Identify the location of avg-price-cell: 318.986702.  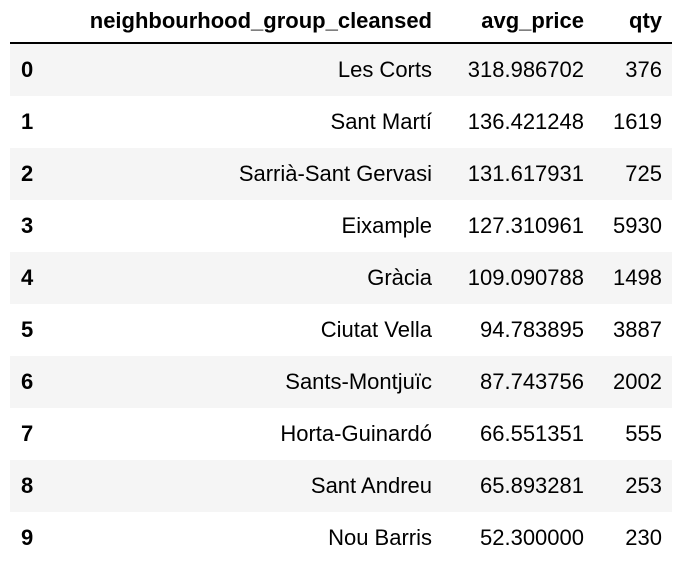
(525, 69).